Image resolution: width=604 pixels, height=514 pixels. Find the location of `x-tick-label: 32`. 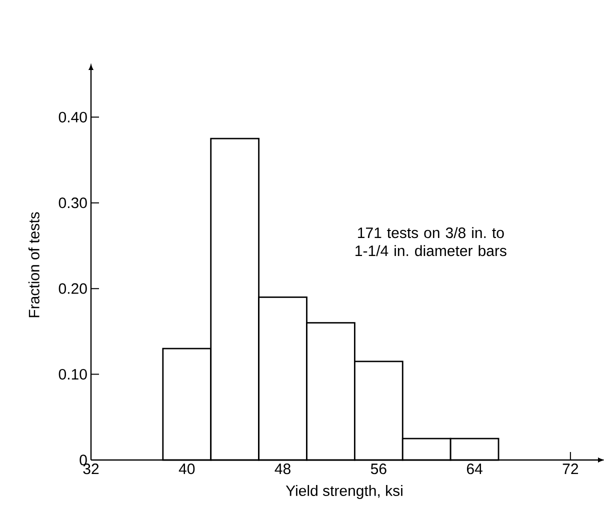

x-tick-label: 32 is located at coordinates (91, 469).